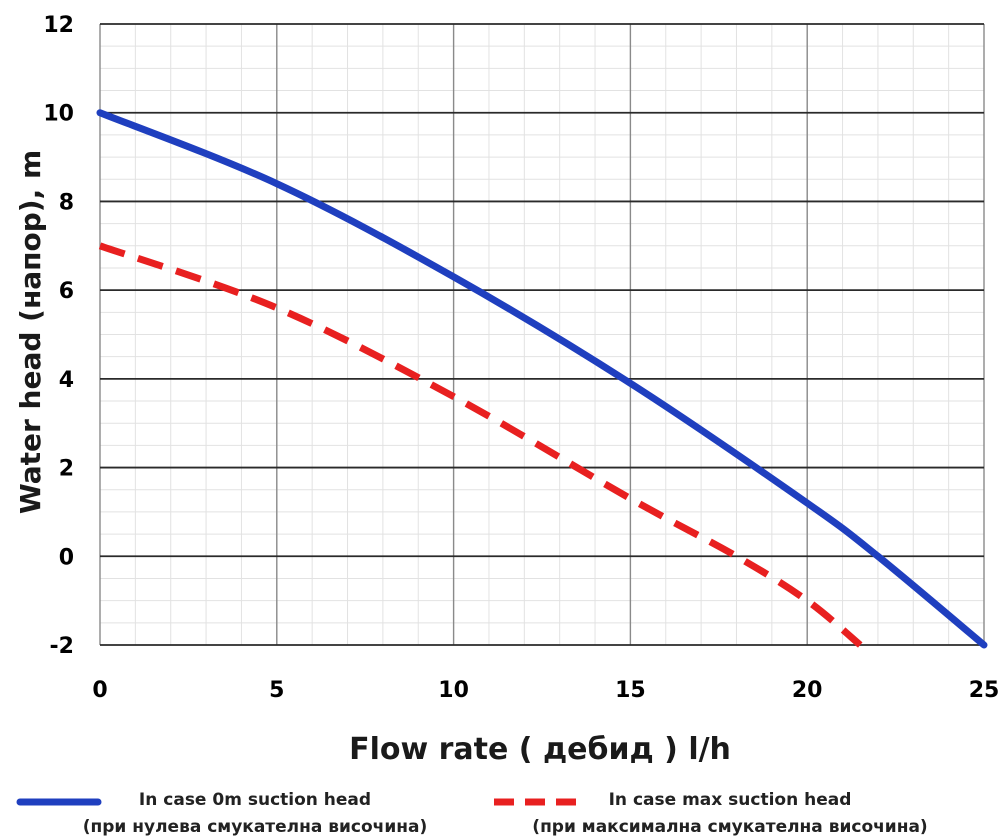 This screenshot has width=1004, height=839. What do you see at coordinates (276, 690) in the screenshot?
I see `x-tick-label: 5` at bounding box center [276, 690].